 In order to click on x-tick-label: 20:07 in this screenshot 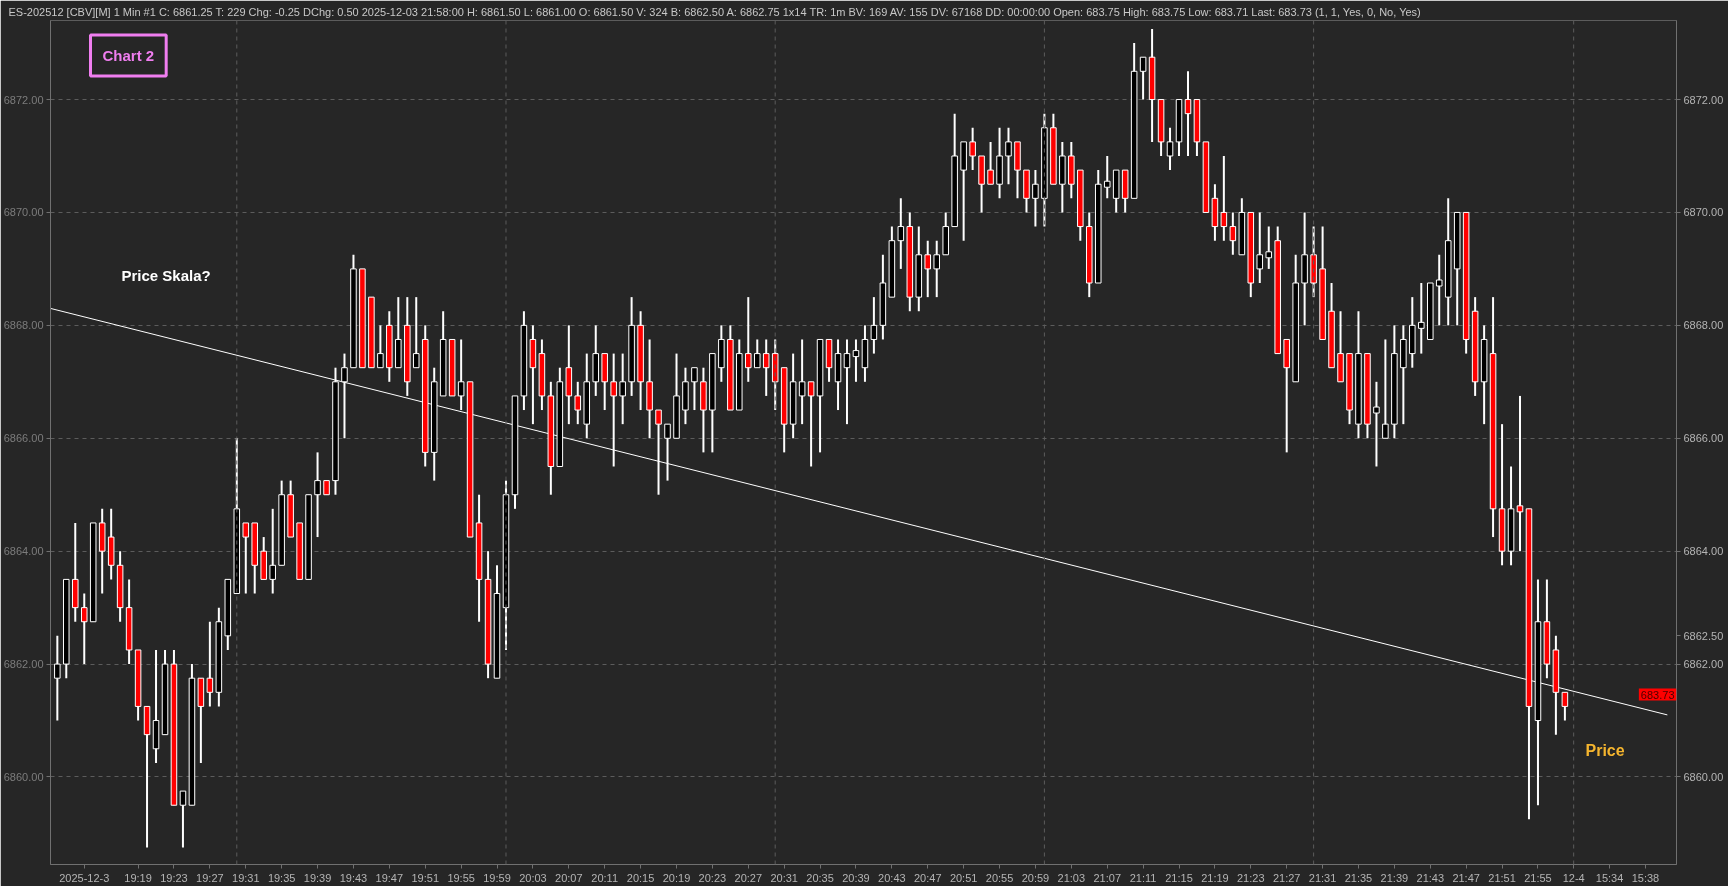, I will do `click(569, 877)`.